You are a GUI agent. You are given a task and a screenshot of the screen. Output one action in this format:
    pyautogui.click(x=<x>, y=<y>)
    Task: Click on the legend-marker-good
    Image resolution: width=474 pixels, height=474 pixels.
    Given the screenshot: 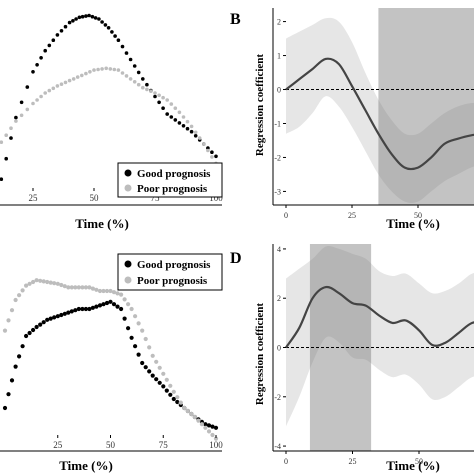 What is the action you would take?
    pyautogui.click(x=128, y=173)
    